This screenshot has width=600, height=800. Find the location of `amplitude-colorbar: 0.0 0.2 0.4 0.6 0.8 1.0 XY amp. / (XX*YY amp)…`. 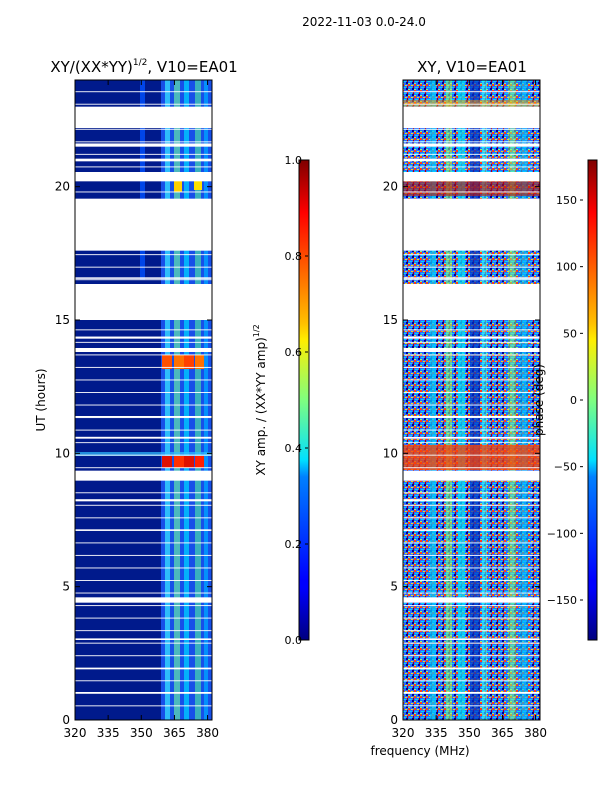

amplitude-colorbar: 0.0 0.2 0.4 0.6 0.8 1.0 XY amp. / (XX*YY amp)… is located at coordinates (281, 400).